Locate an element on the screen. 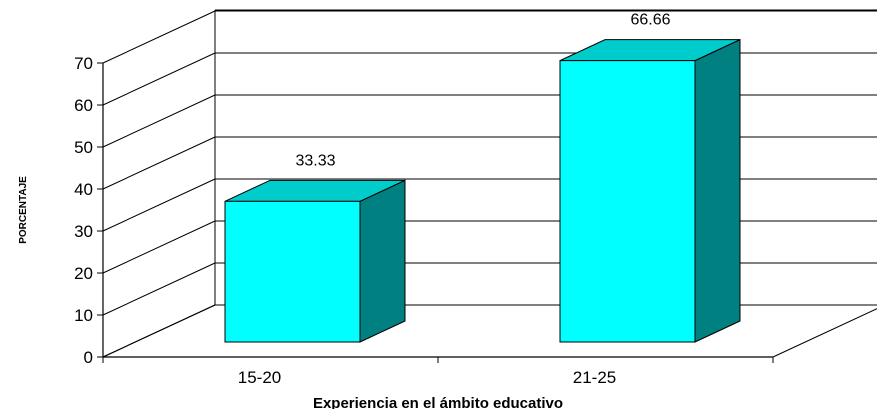  y-tick-label: 20 is located at coordinates (83, 273).